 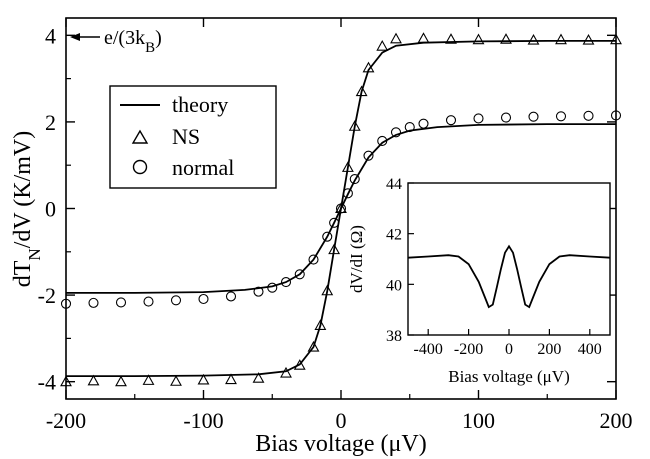 I want to click on inset-y-tick-label-44: 44, so click(x=394, y=184).